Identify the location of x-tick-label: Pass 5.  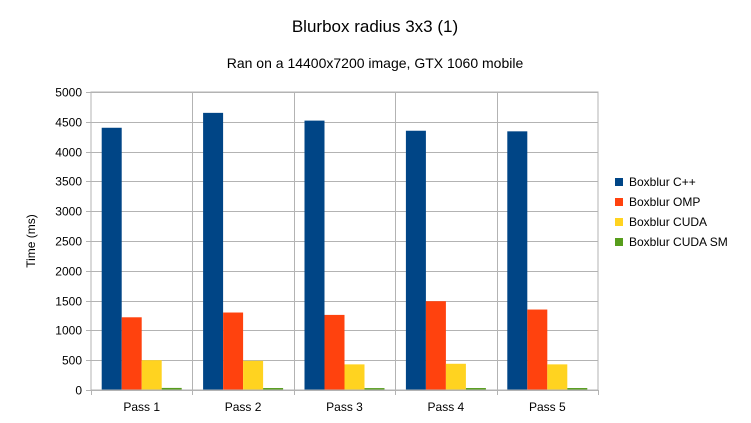
(547, 407).